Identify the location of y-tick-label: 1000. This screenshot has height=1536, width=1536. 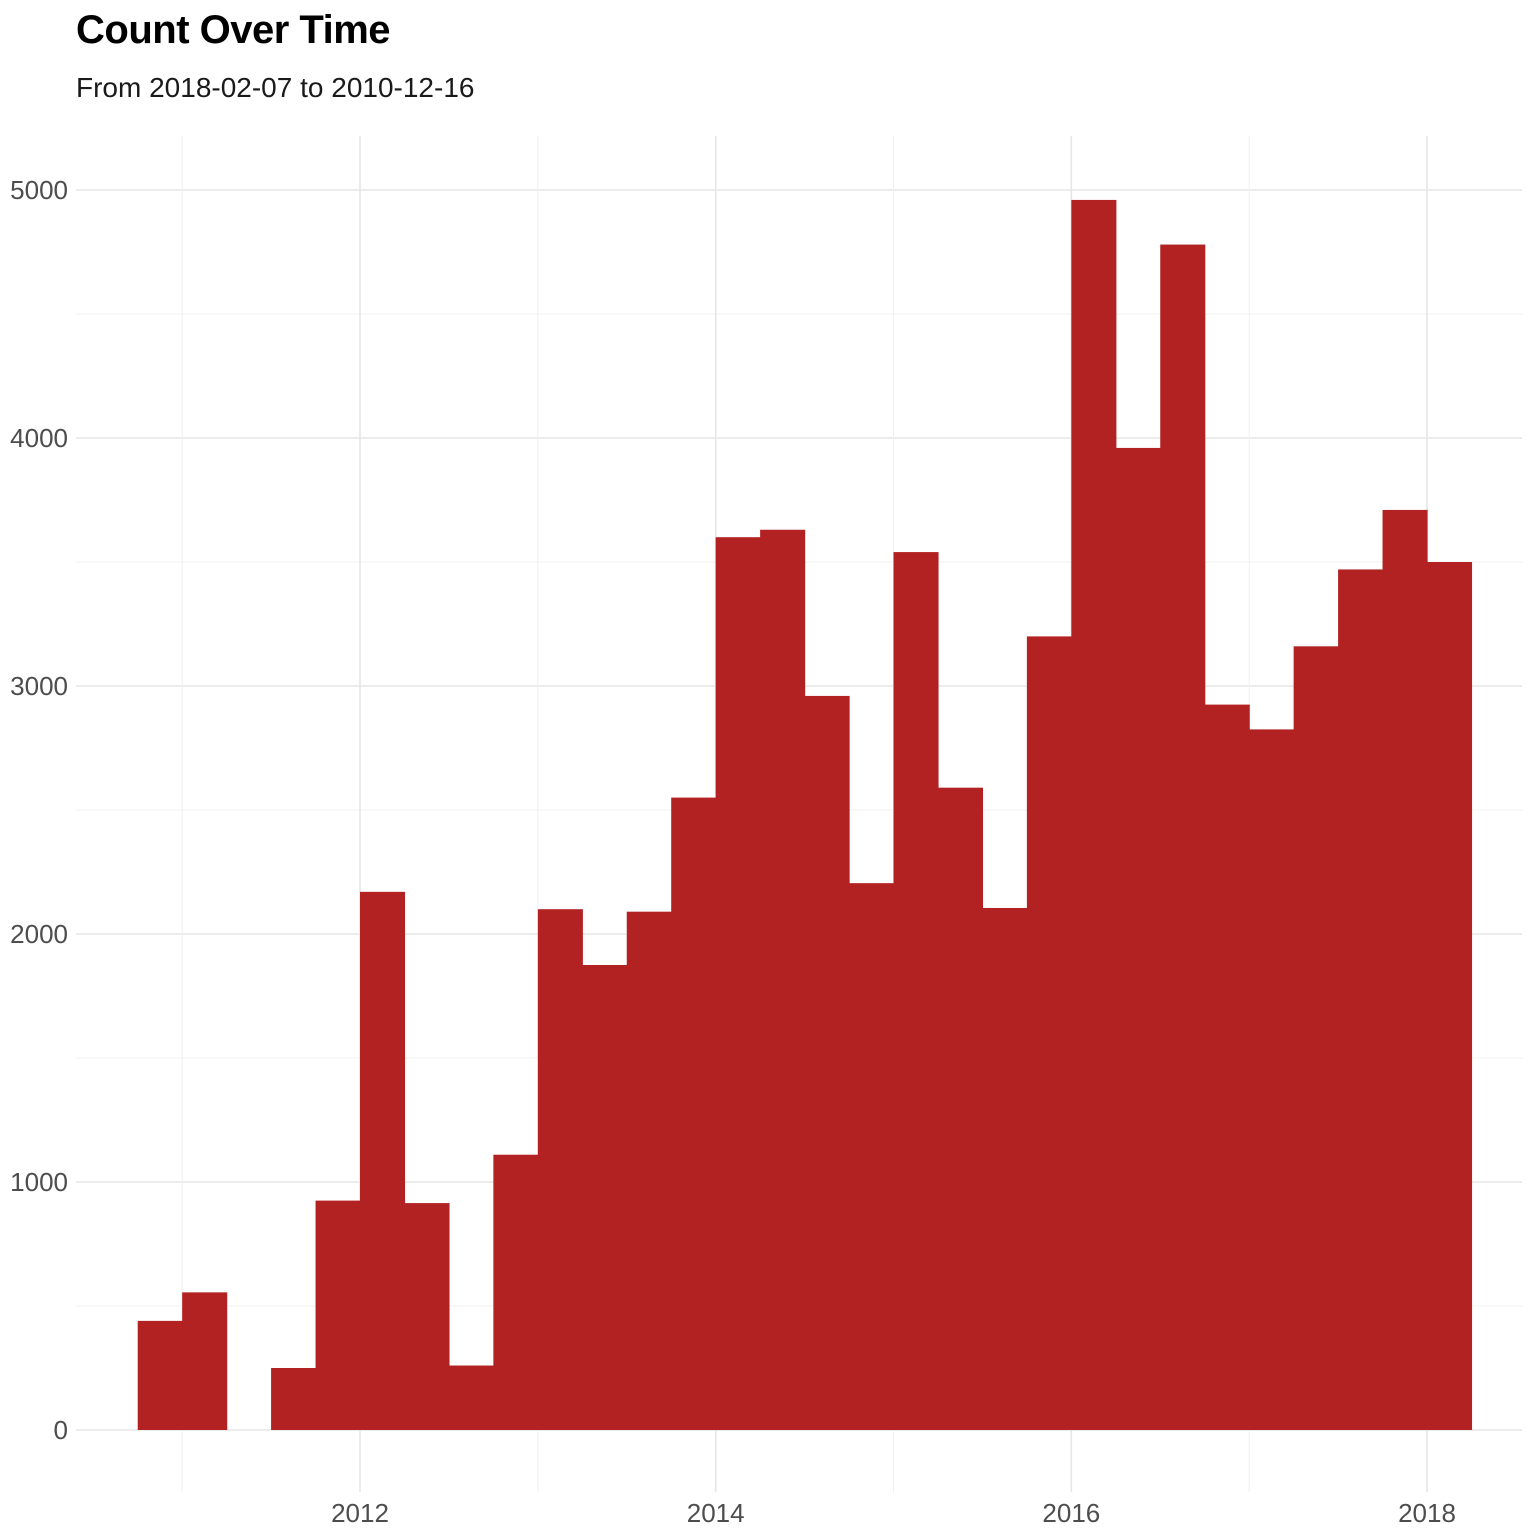
(39, 1182).